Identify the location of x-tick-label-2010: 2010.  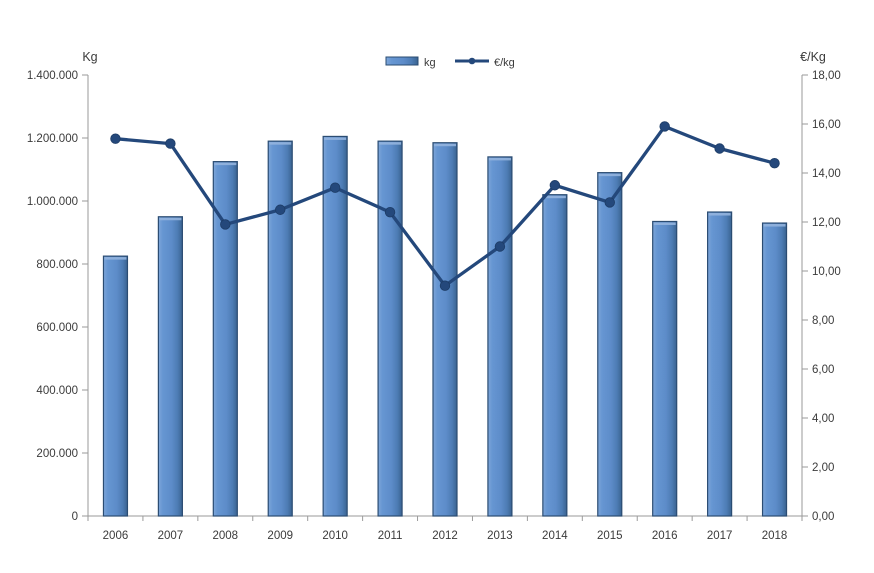
(335, 536).